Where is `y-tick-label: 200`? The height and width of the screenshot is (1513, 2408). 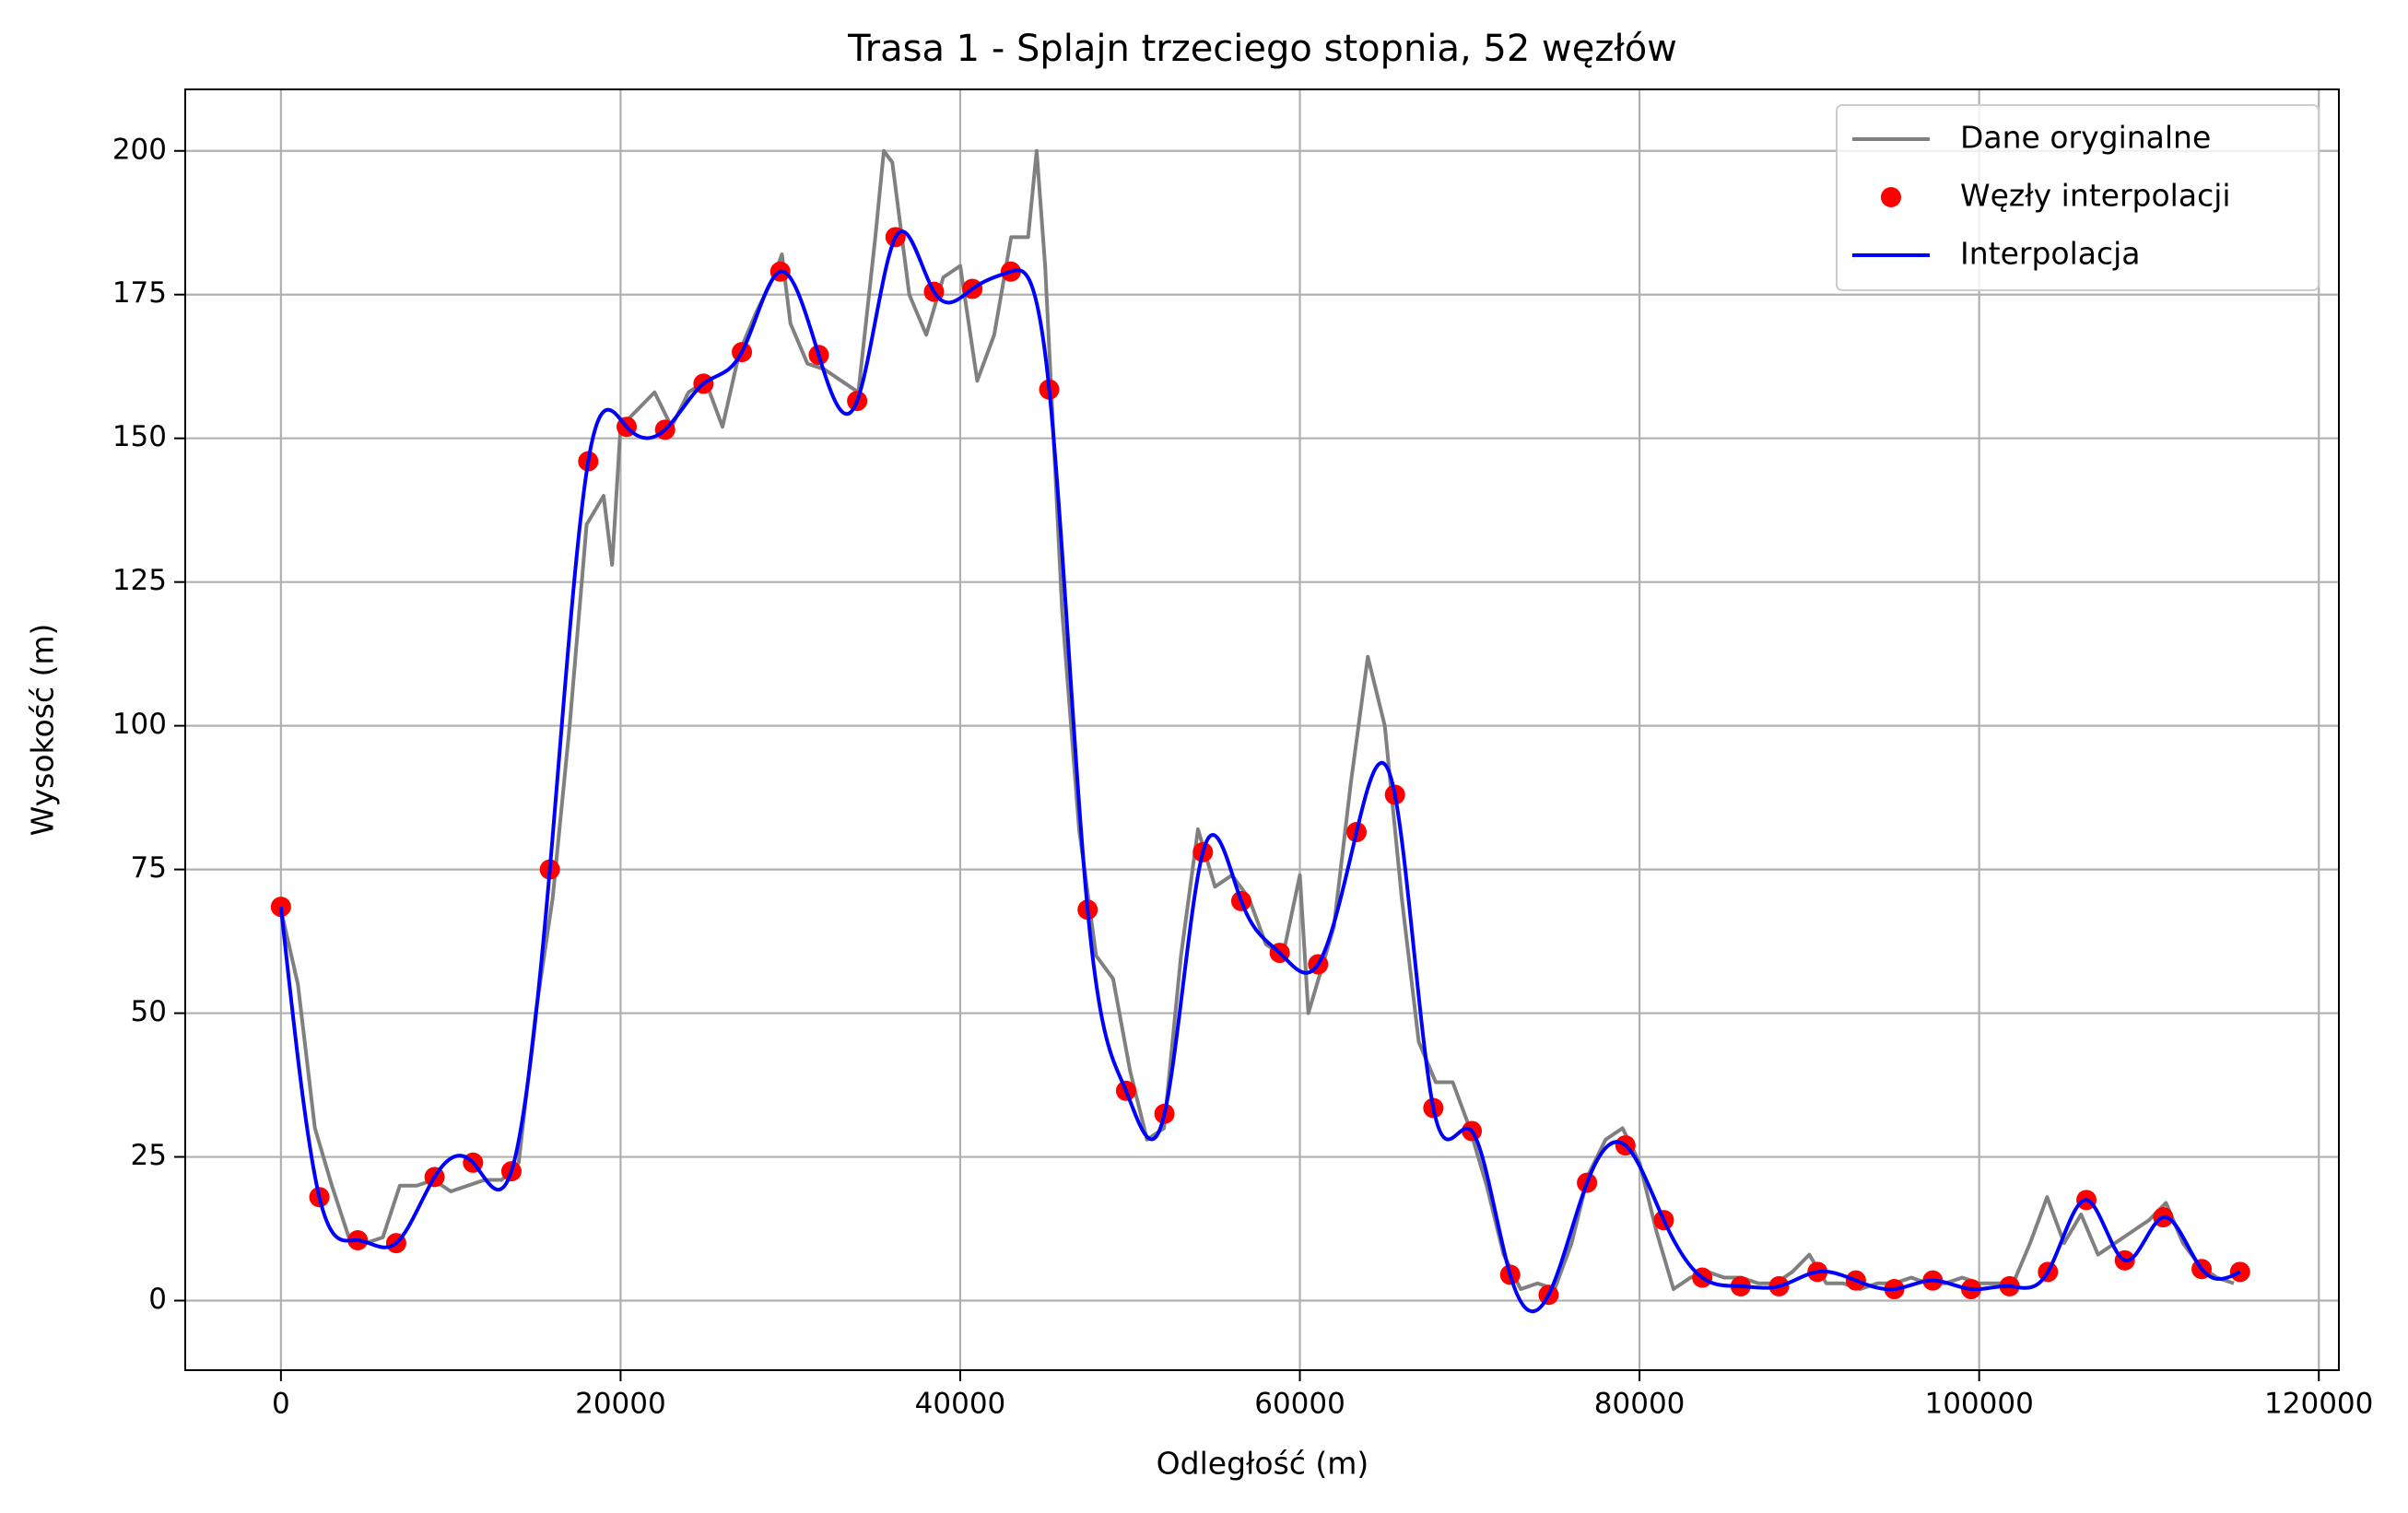 y-tick-label: 200 is located at coordinates (139, 150).